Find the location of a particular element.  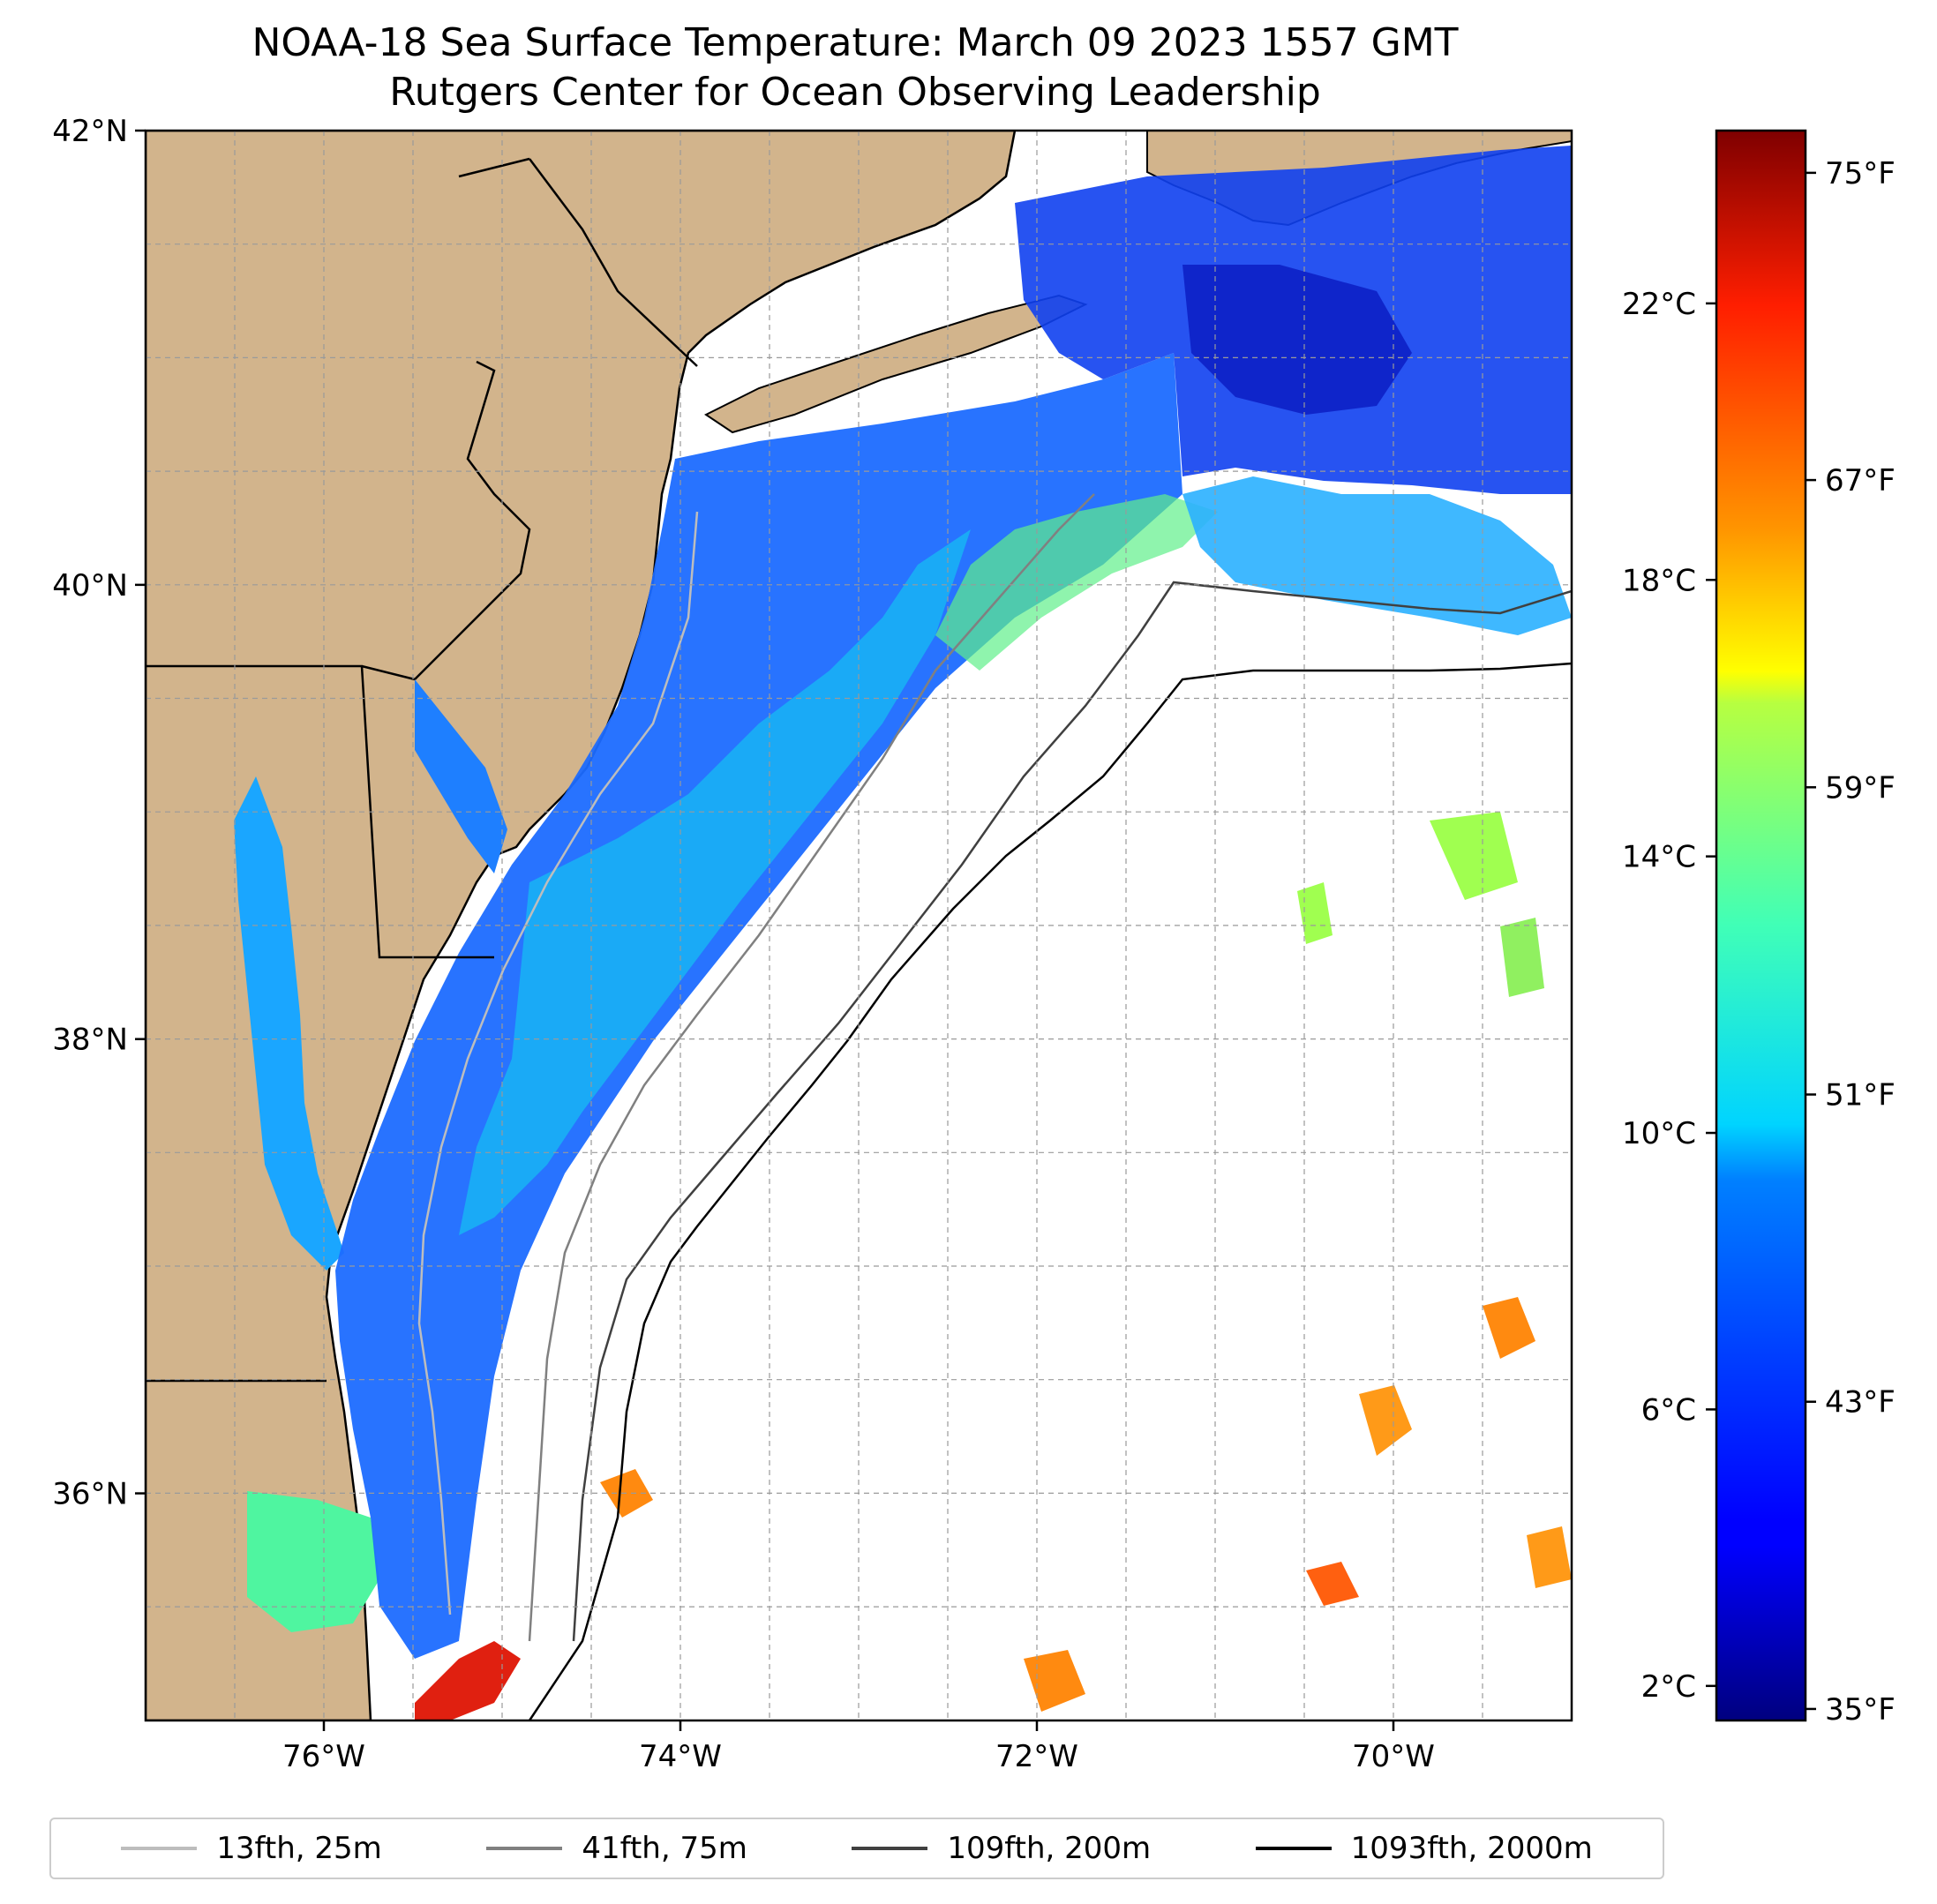

chesapeake-bay is located at coordinates (289, 1024).